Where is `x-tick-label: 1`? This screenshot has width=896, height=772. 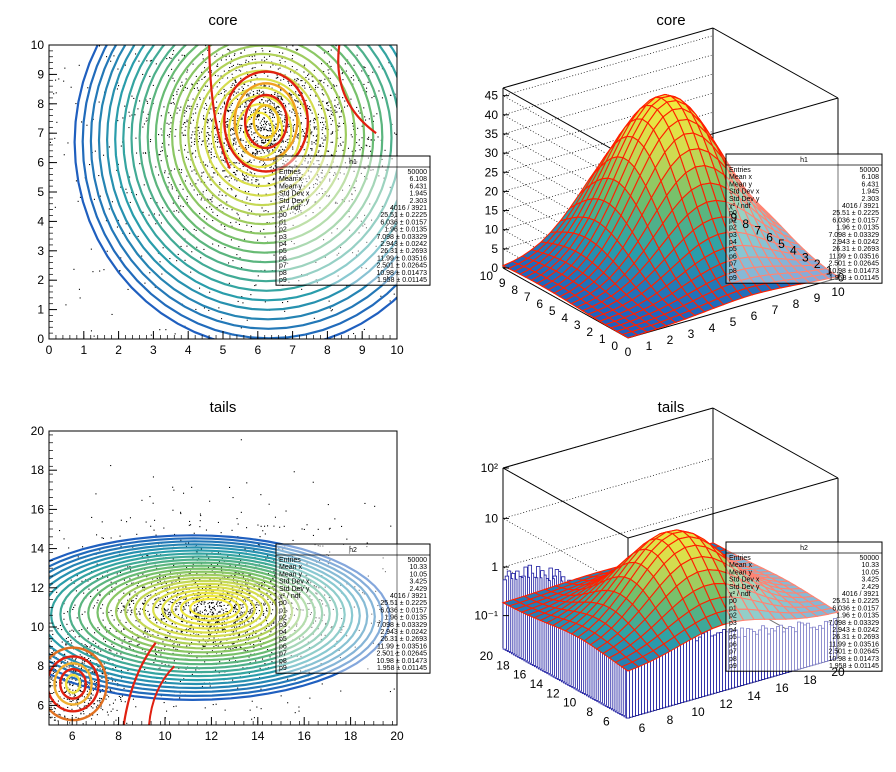
x-tick-label: 1 is located at coordinates (83, 350).